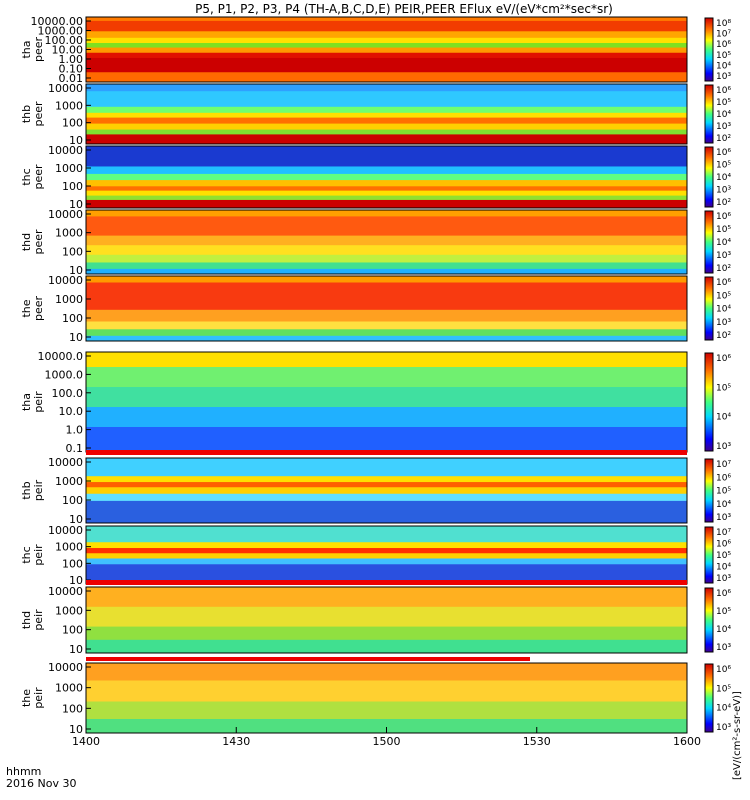  I want to click on spectrogram-panel: 10000 1000 100 10 thd peir 10⁶ 10⁵ 10⁴ 10³, so click(375, 620).